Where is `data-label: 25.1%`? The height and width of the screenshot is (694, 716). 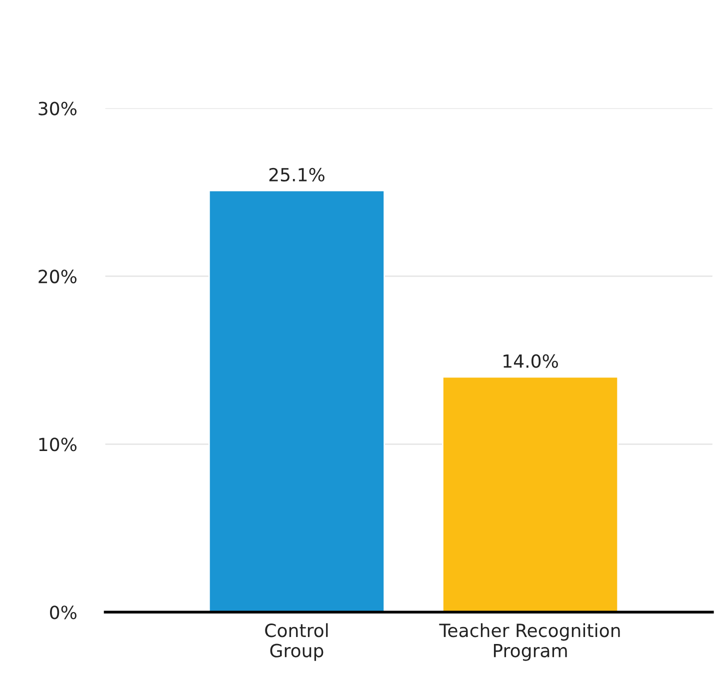 data-label: 25.1% is located at coordinates (296, 175).